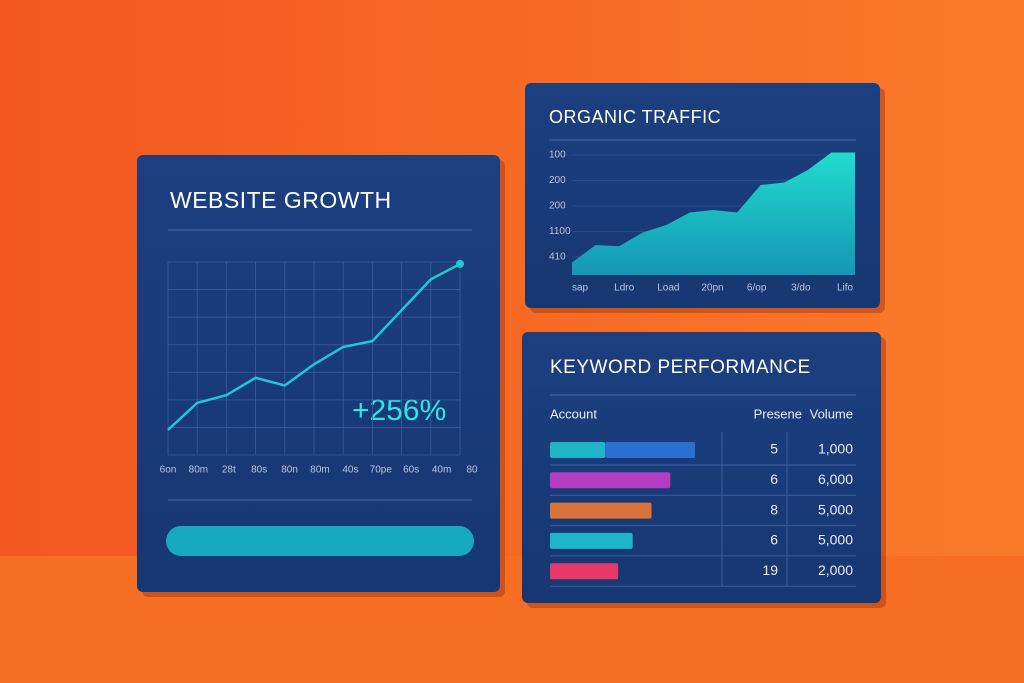 Image resolution: width=1024 pixels, height=683 pixels. Describe the element at coordinates (168, 470) in the screenshot. I see `x-tick-label: 6on` at that location.